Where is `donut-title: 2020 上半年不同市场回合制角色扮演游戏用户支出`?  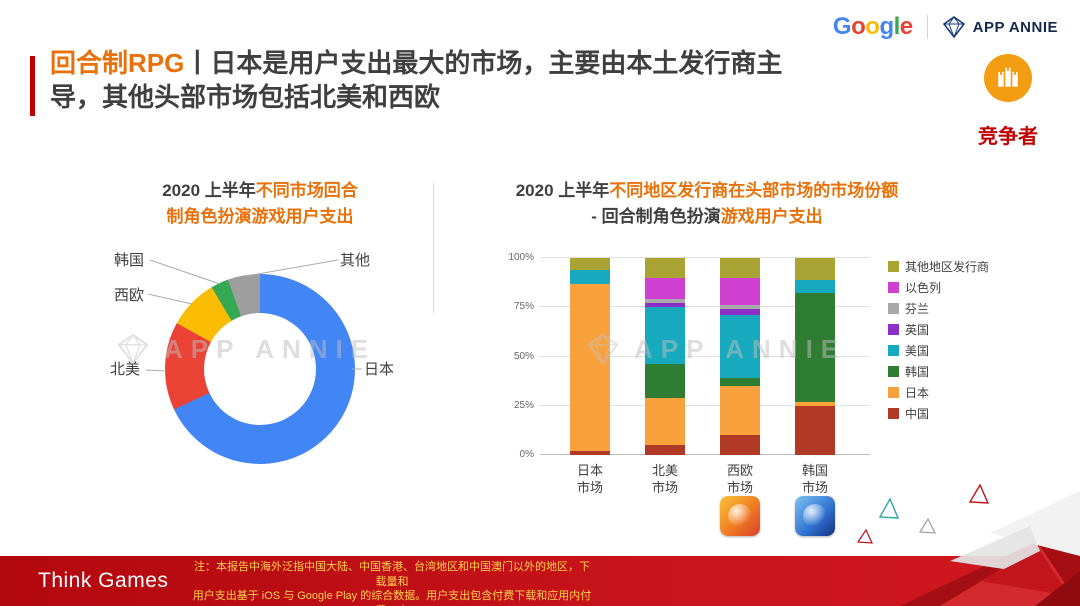
donut-title: 2020 上半年不同市场回合制角色扮演游戏用户支出 is located at coordinates (260, 204).